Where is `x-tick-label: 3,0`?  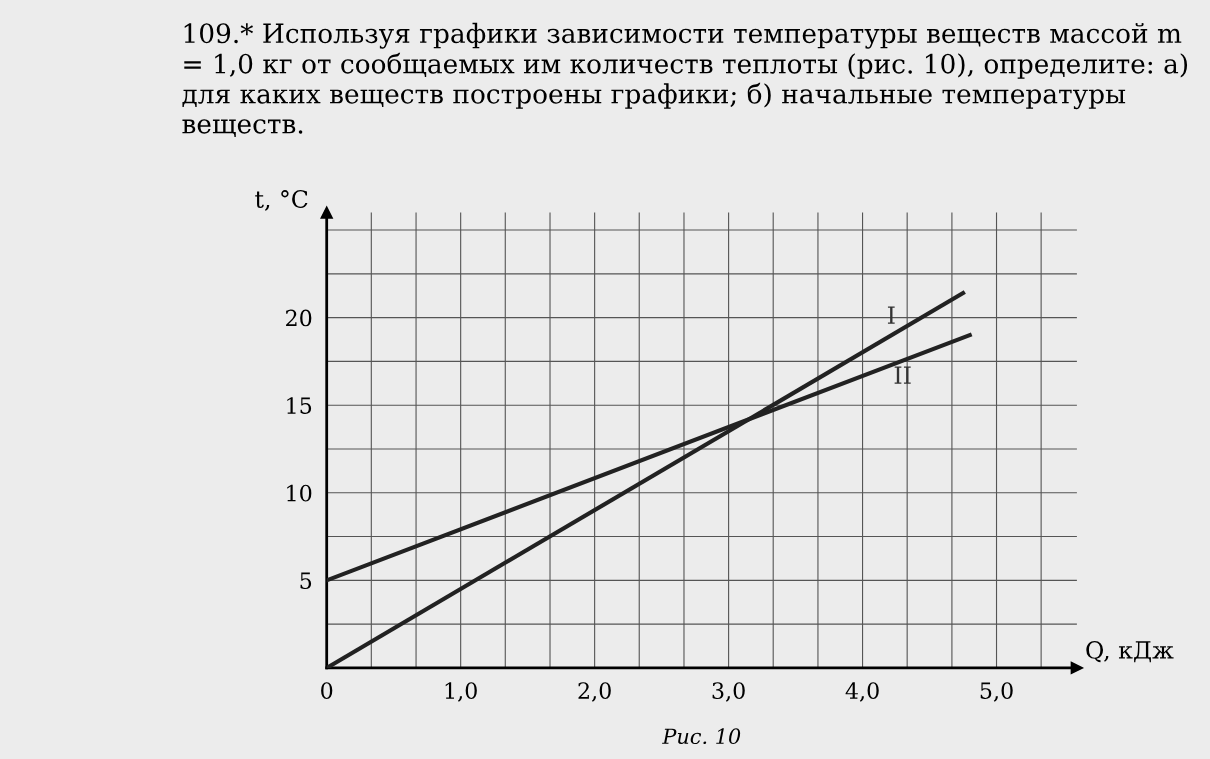
x-tick-label: 3,0 is located at coordinates (728, 692).